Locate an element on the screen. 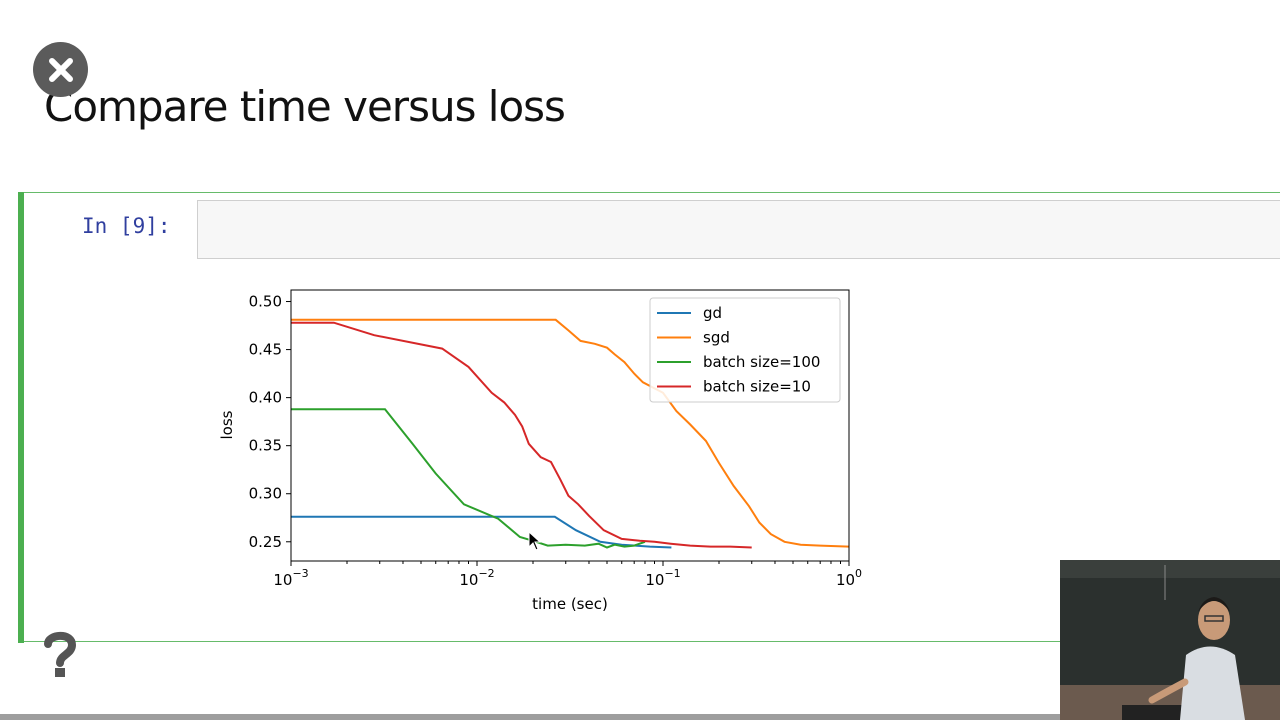 Image resolution: width=1280 pixels, height=720 pixels. chart-legend: gd sgd batch size=100 batch size=10 is located at coordinates (745, 350).